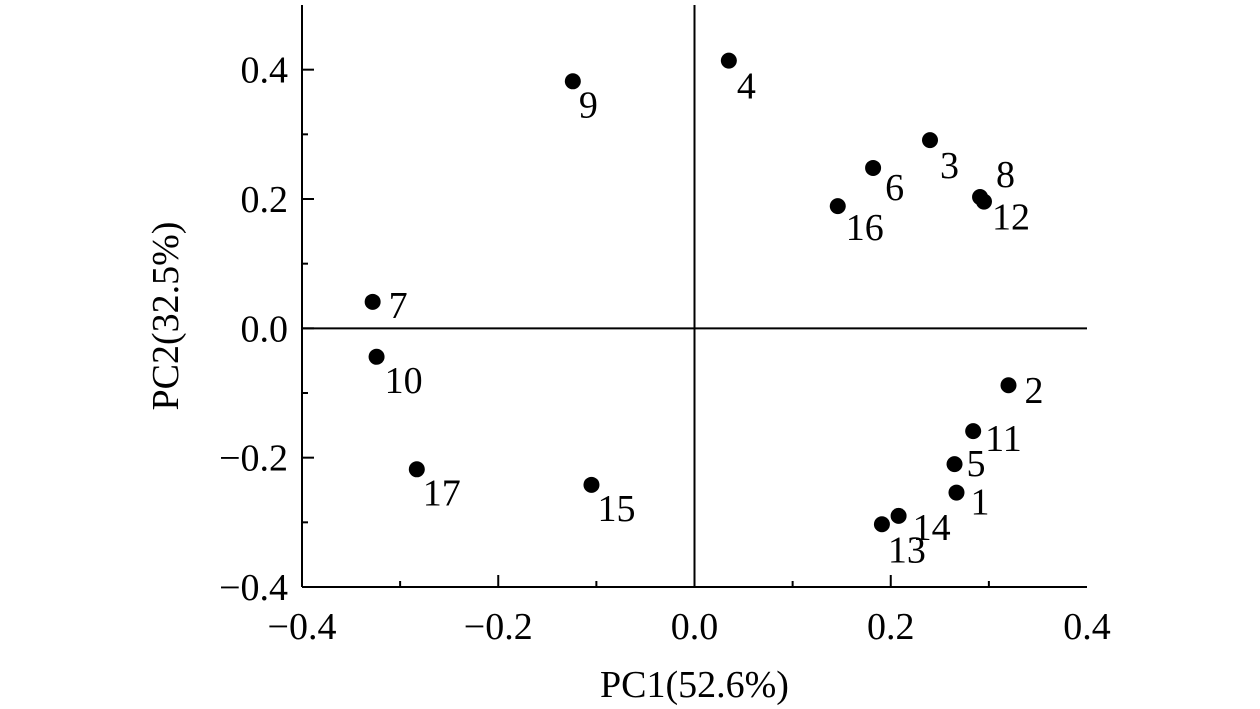 This screenshot has height=709, width=1260. I want to click on y-axis-label: PC2(32.5%), so click(166, 316).